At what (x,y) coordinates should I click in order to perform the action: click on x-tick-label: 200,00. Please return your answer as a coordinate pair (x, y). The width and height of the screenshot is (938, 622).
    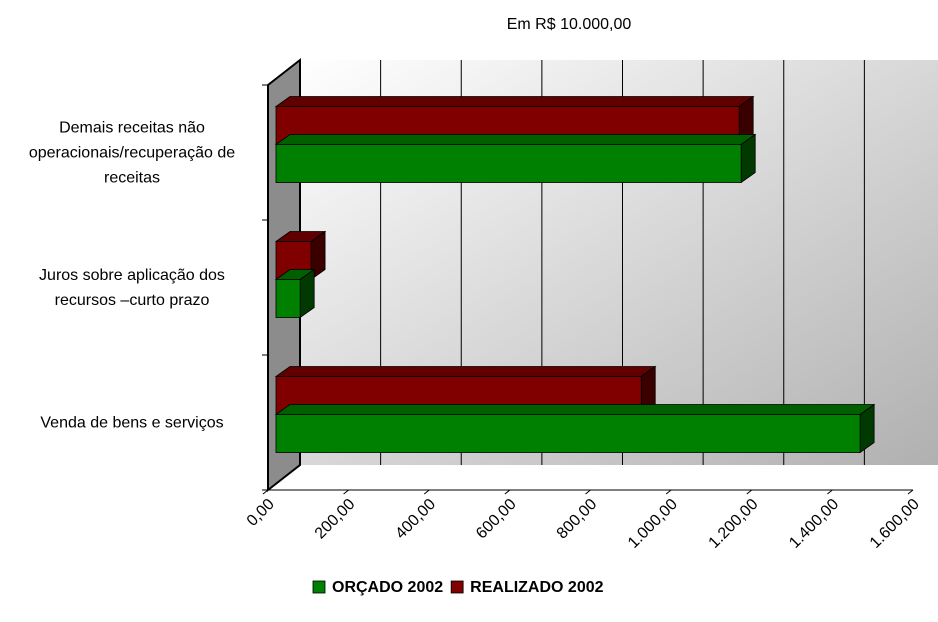
    Looking at the image, I should click on (335, 519).